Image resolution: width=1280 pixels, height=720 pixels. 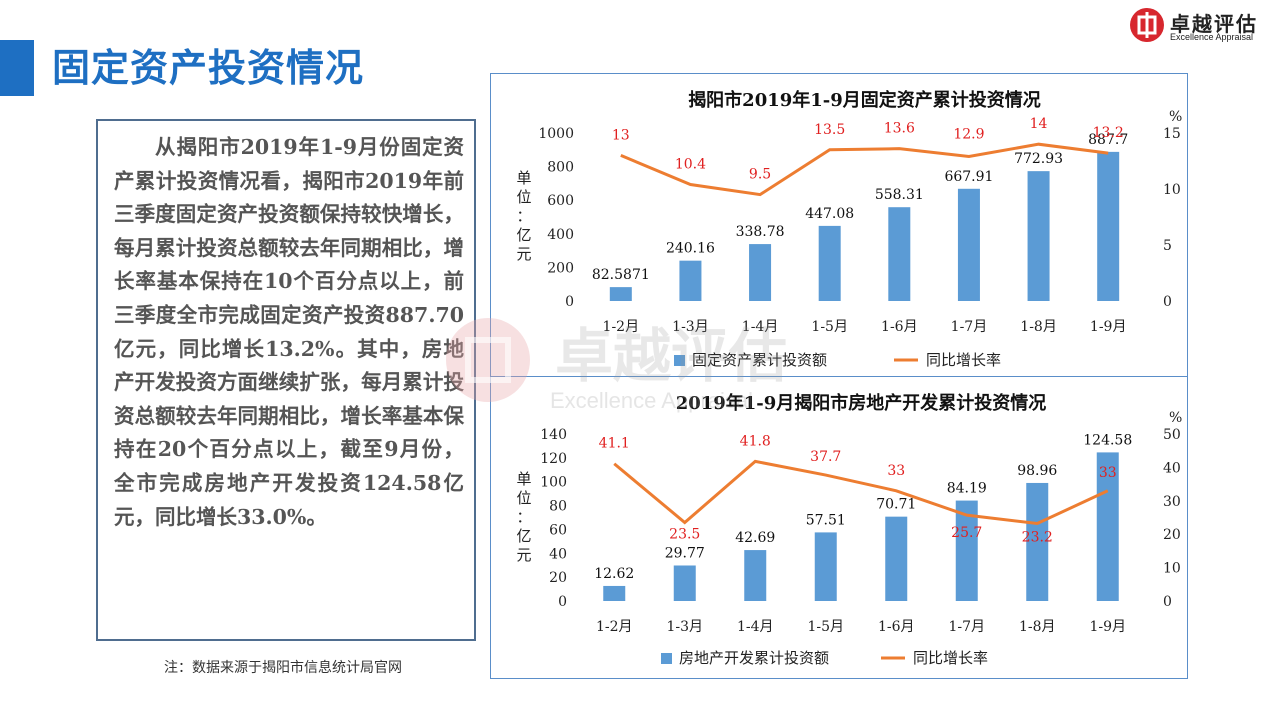 I want to click on bar-data-label: 447.08, so click(x=829, y=214).